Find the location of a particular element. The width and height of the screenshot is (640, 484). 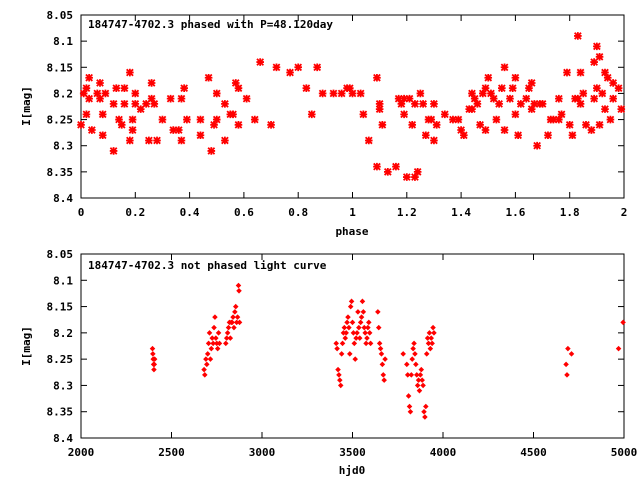

phased-x-tick-label: 1.6 is located at coordinates (515, 212).